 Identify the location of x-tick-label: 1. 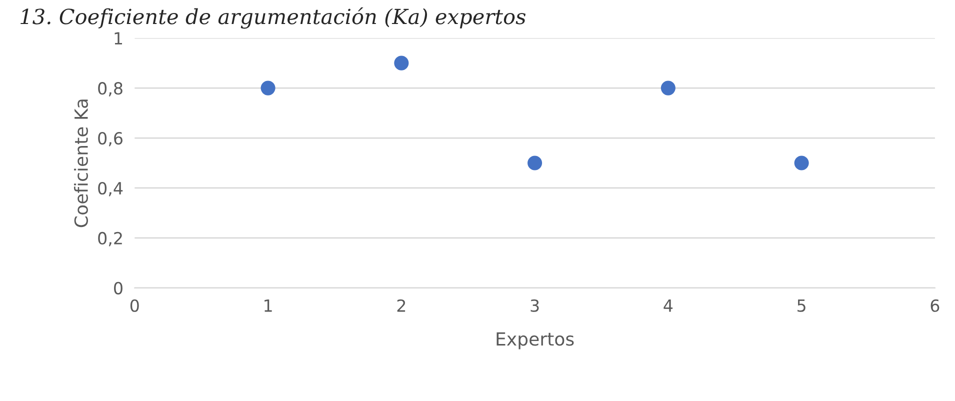
(268, 306).